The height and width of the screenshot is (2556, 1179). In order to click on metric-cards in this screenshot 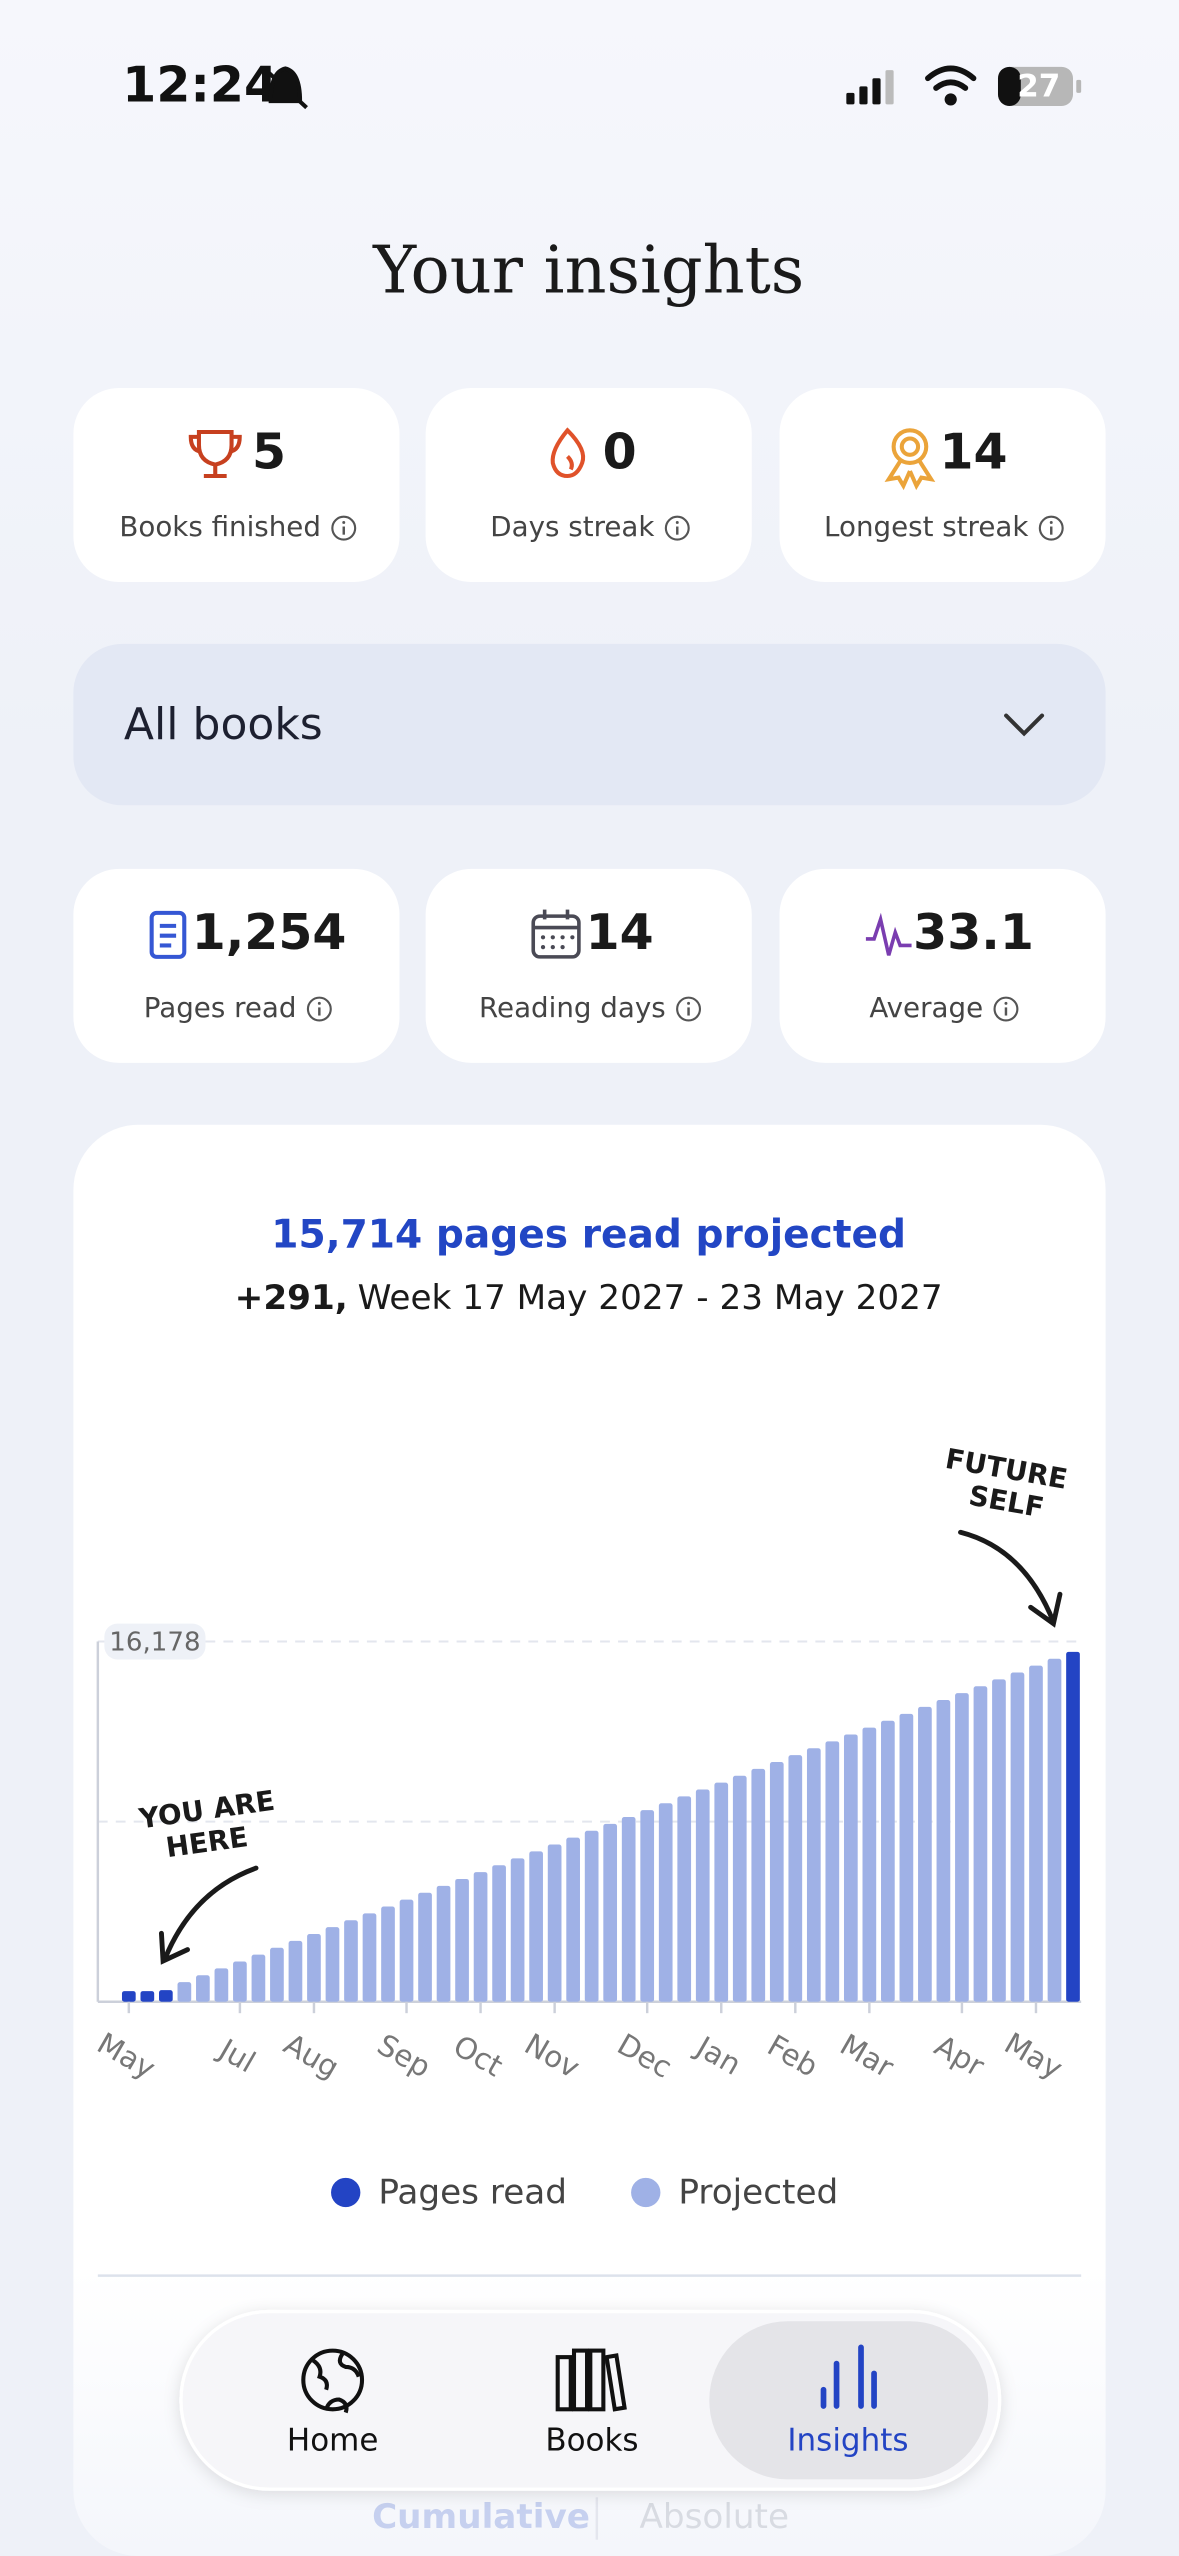, I will do `click(589, 965)`.